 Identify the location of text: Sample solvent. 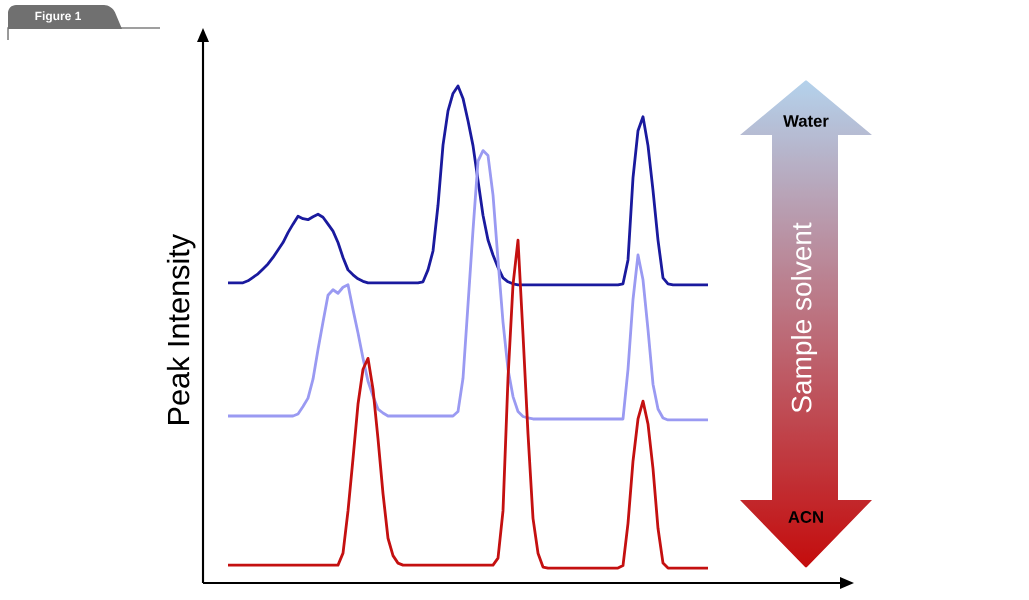
(804, 317).